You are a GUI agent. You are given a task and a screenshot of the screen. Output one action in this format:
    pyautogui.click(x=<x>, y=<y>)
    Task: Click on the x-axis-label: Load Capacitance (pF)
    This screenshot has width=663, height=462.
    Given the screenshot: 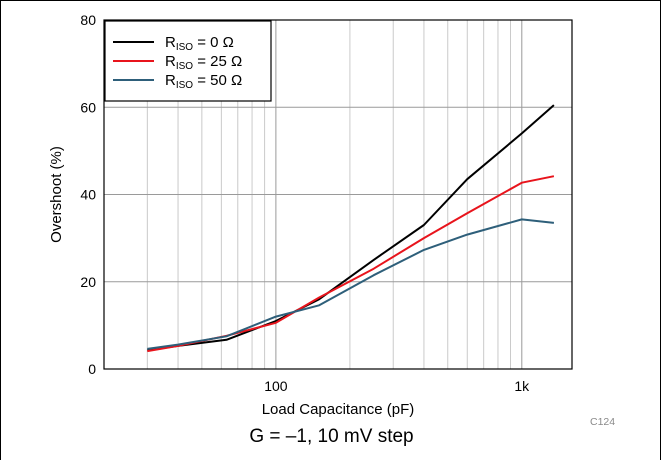 What is the action you would take?
    pyautogui.click(x=338, y=409)
    